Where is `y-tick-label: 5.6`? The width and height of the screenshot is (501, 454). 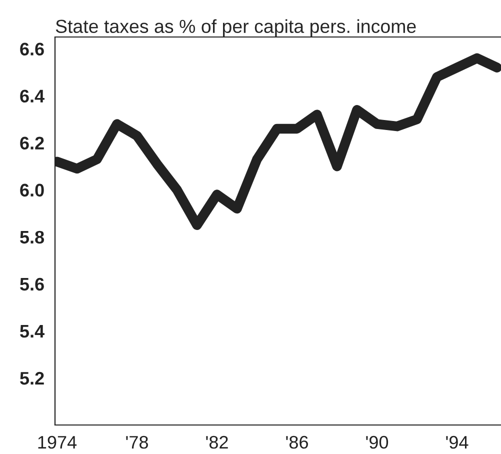 y-tick-label: 5.6 is located at coordinates (32, 284).